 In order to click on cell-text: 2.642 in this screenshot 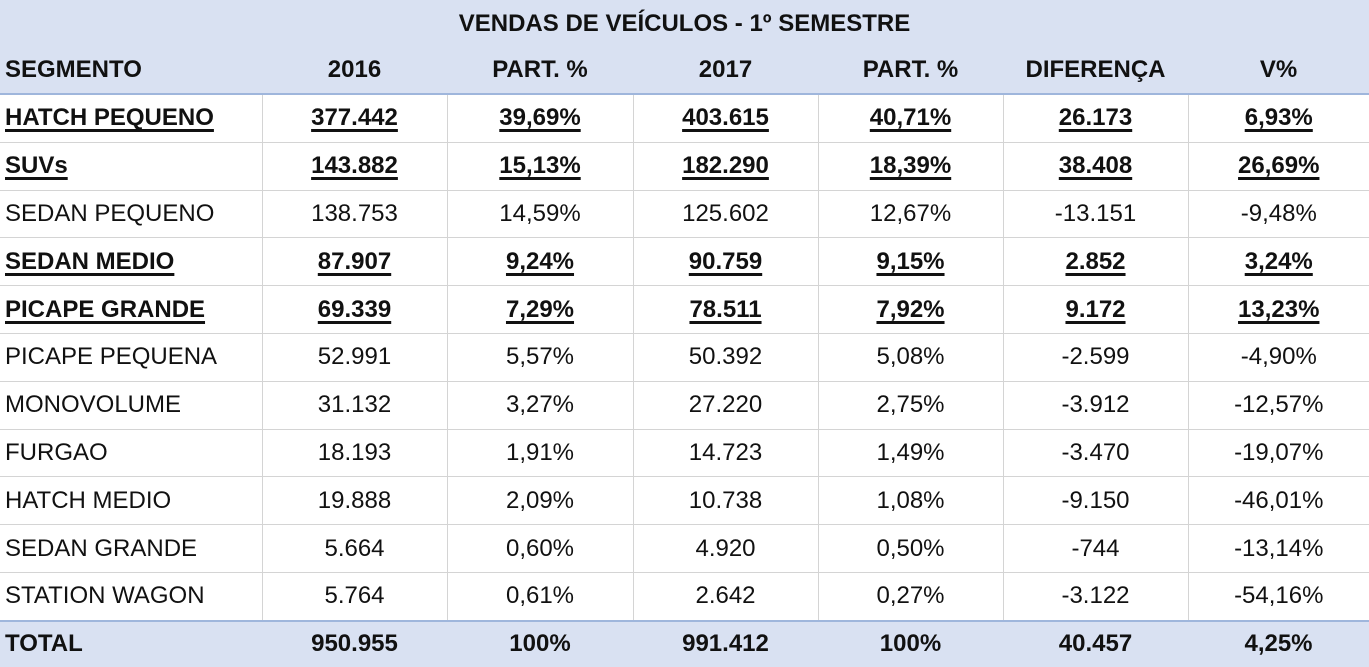, I will do `click(725, 596)`.